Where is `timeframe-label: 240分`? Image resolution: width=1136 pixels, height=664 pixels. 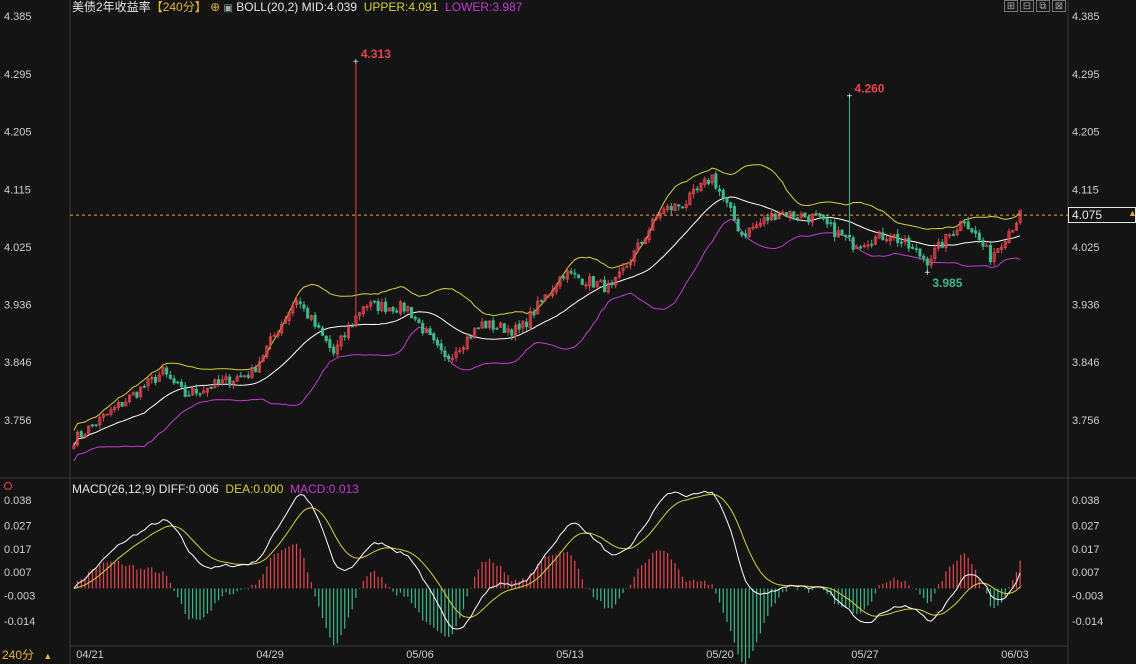 timeframe-label: 240分 is located at coordinates (18, 655).